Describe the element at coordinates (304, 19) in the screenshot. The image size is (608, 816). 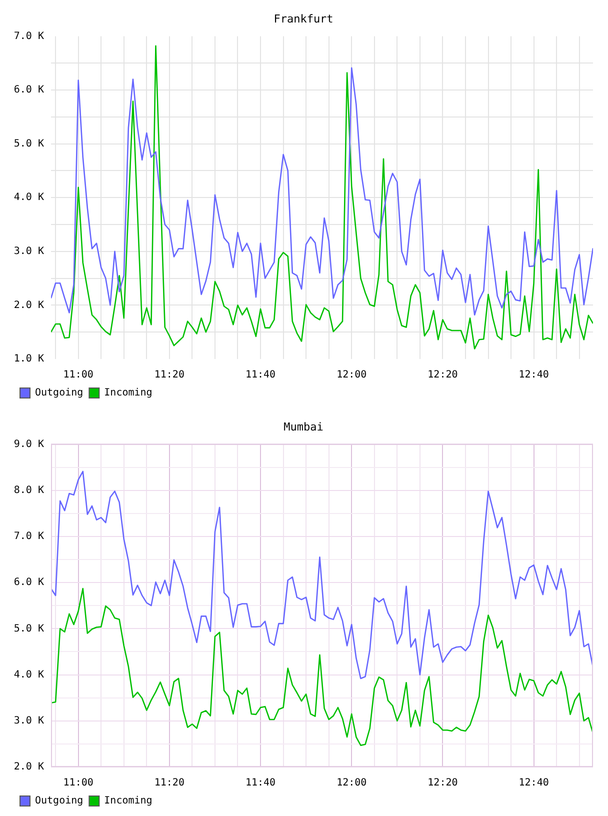
I see `chart-title: Frankfurt` at that location.